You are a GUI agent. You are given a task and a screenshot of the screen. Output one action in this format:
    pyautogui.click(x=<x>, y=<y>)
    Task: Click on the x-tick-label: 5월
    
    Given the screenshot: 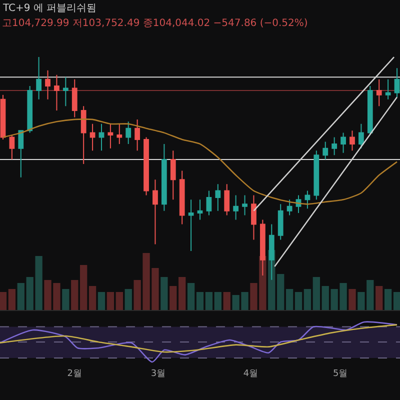 What is the action you would take?
    pyautogui.click(x=340, y=374)
    